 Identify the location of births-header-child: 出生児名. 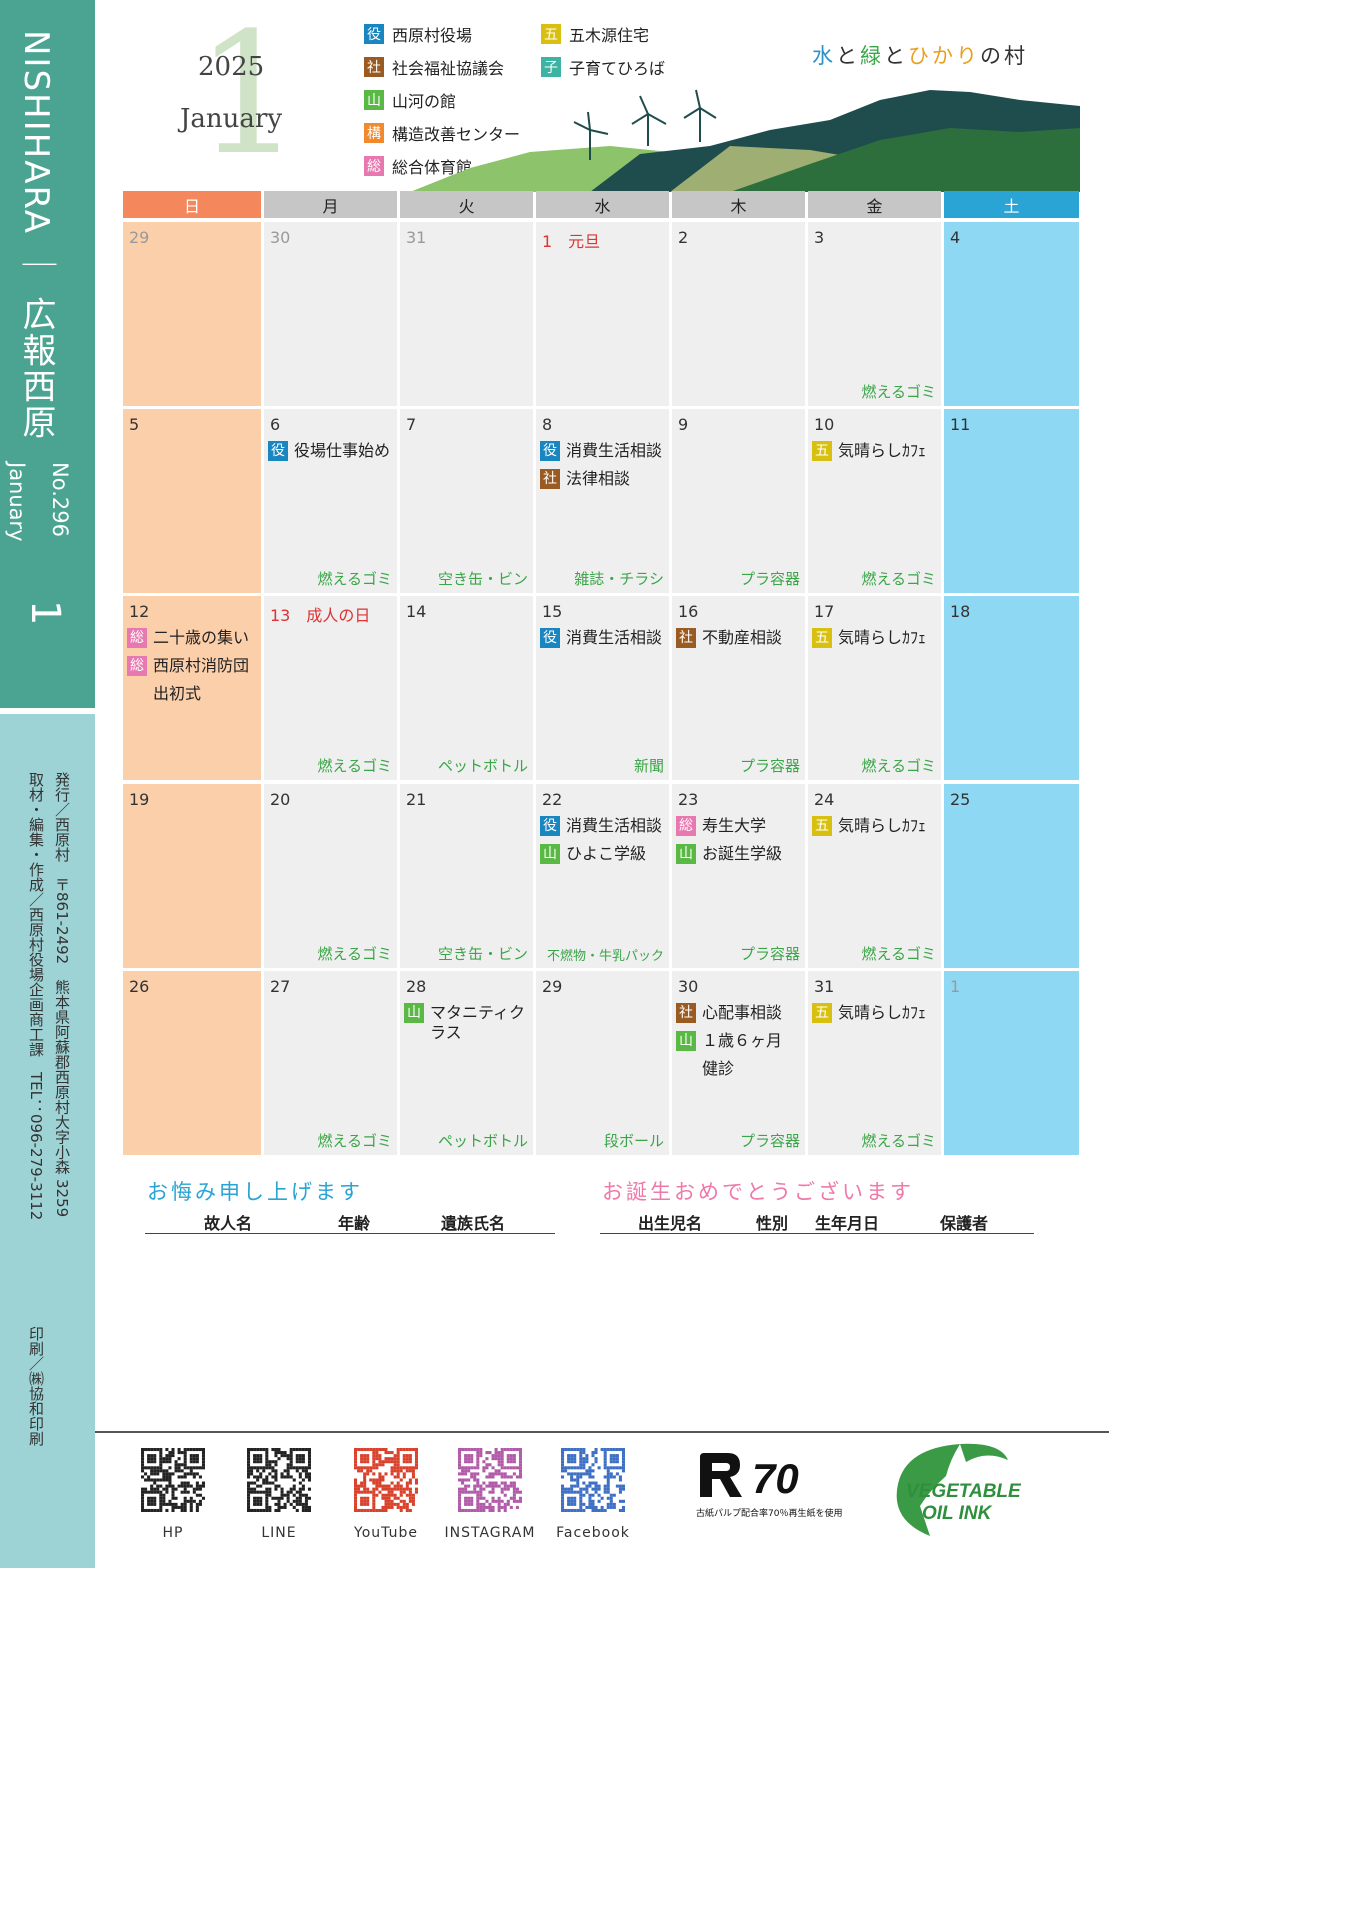
(670, 1223).